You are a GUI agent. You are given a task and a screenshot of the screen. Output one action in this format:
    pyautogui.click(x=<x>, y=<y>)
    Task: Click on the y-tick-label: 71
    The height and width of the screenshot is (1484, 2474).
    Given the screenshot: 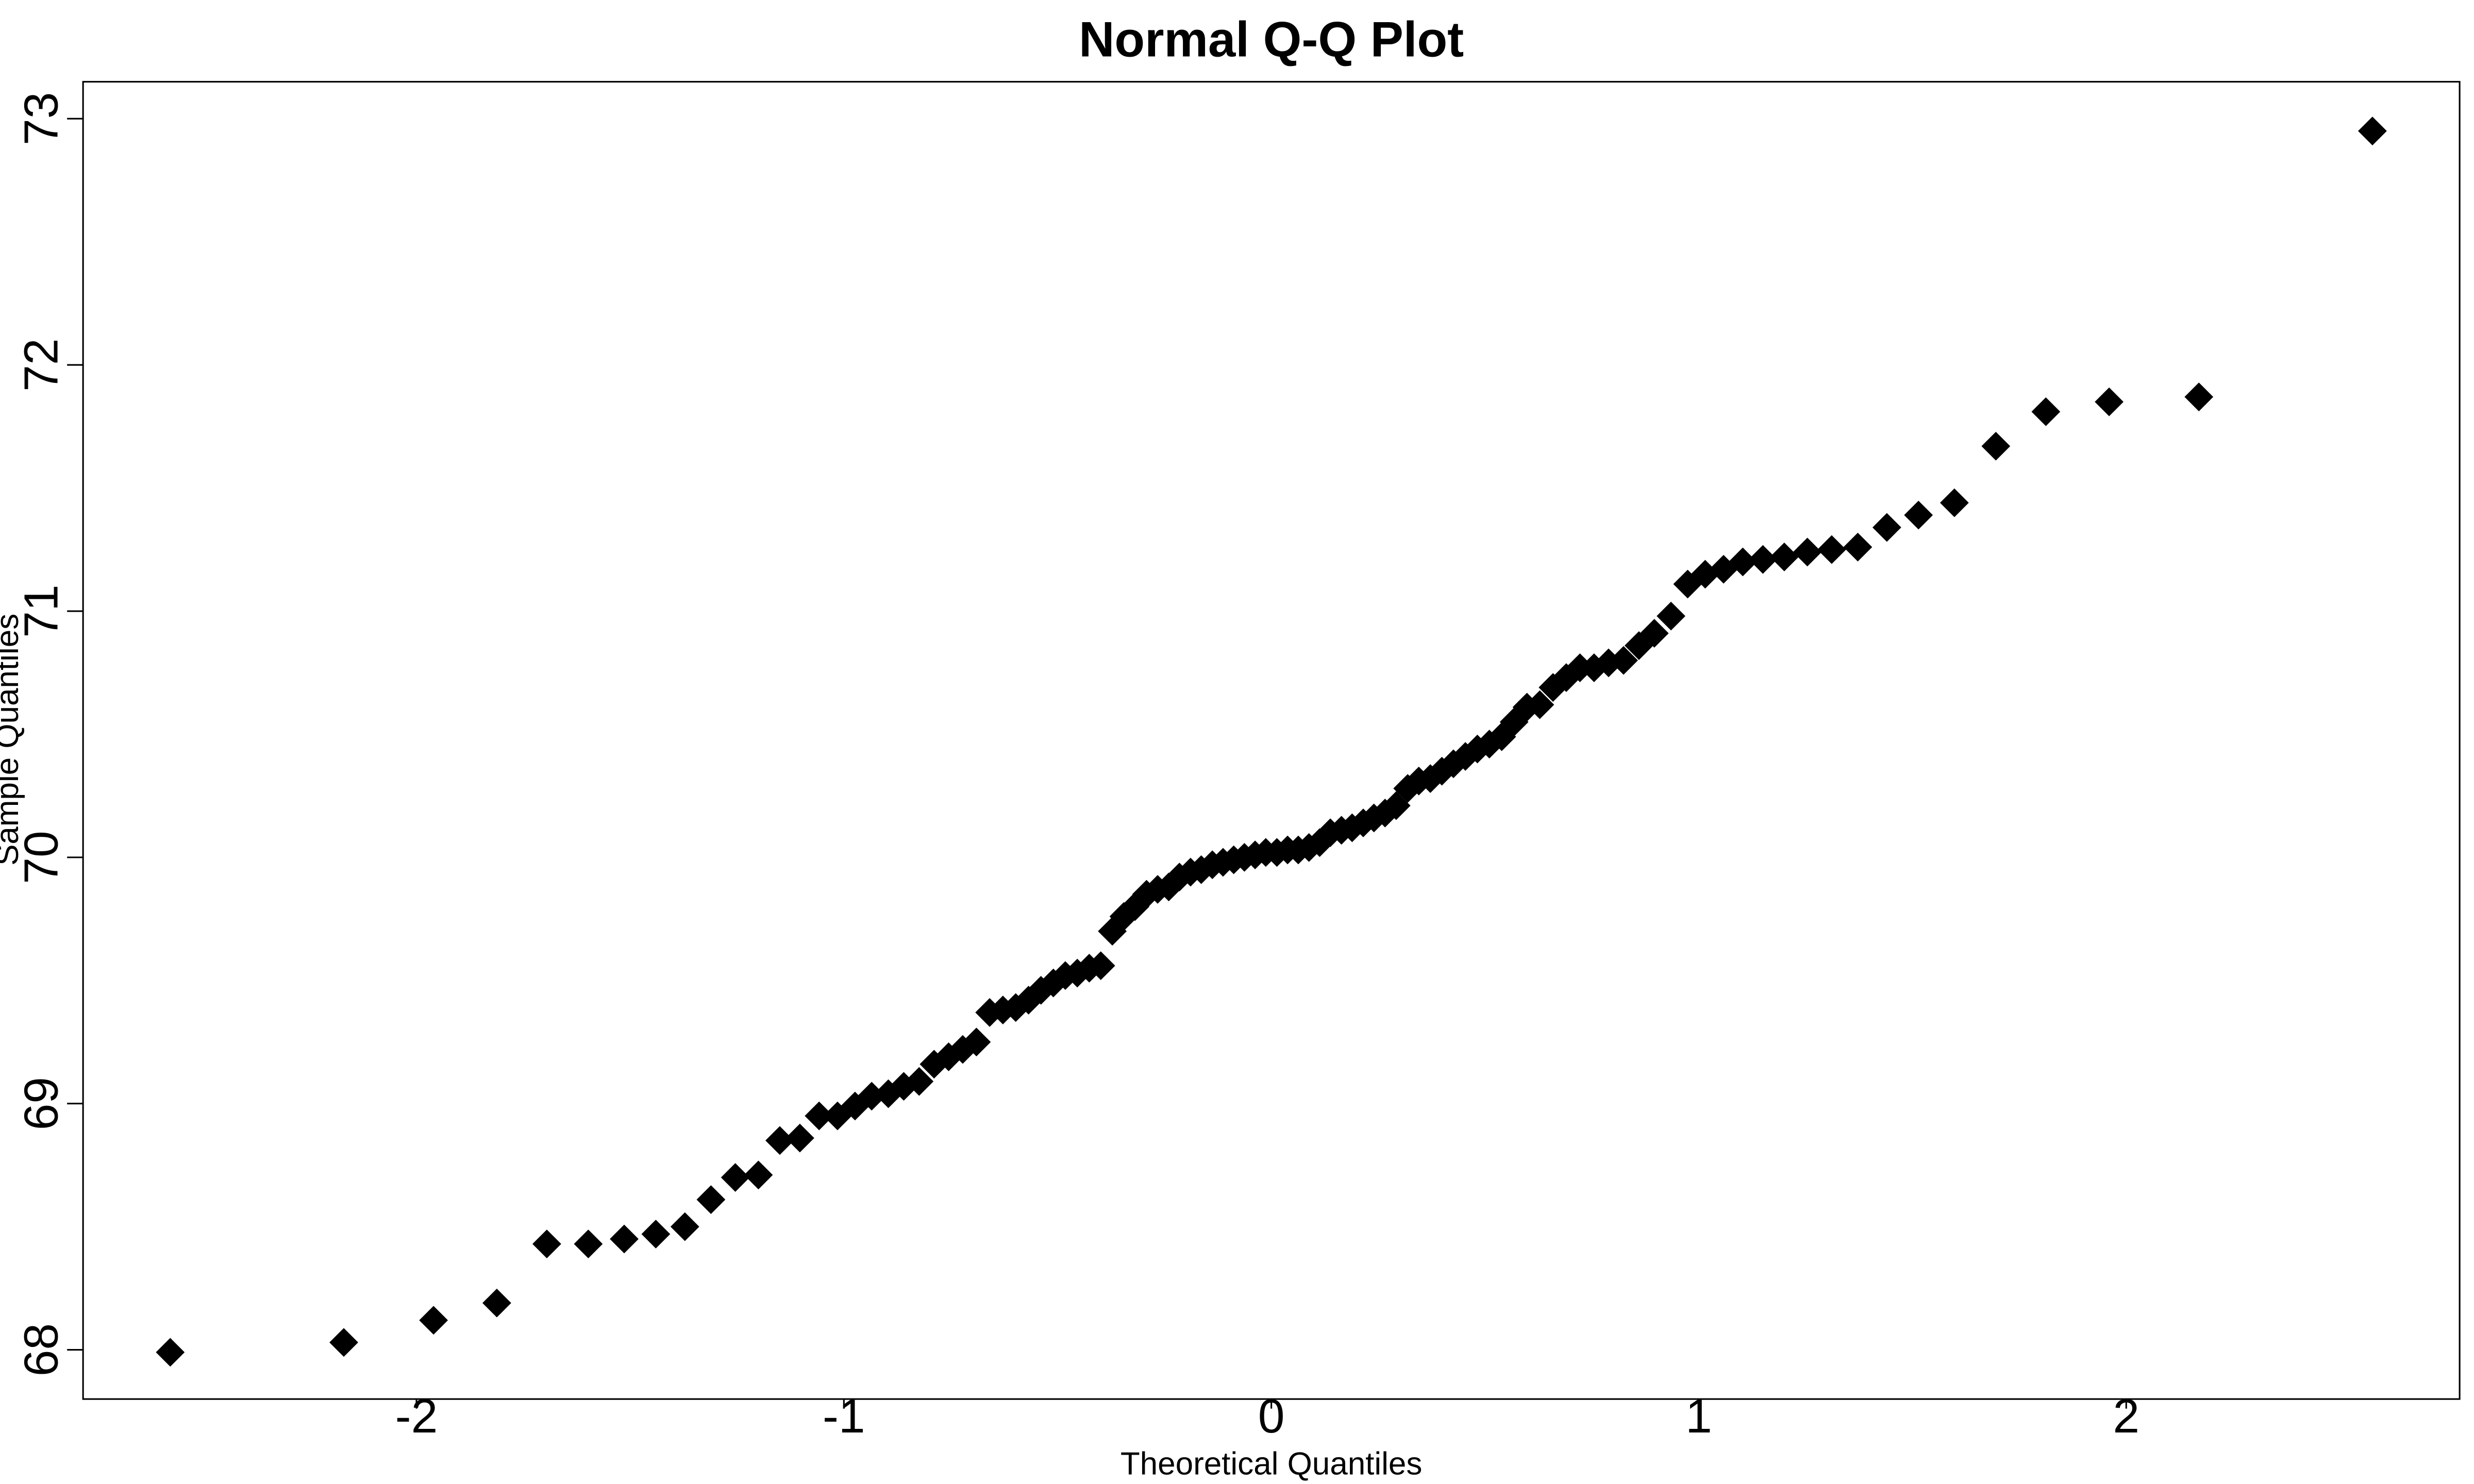 What is the action you would take?
    pyautogui.click(x=41, y=610)
    